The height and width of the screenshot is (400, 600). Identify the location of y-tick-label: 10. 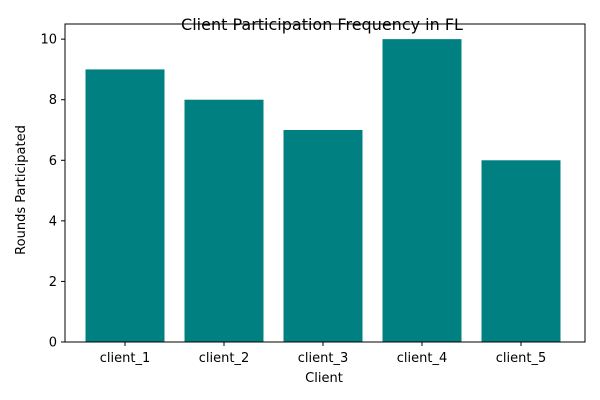
(48, 40).